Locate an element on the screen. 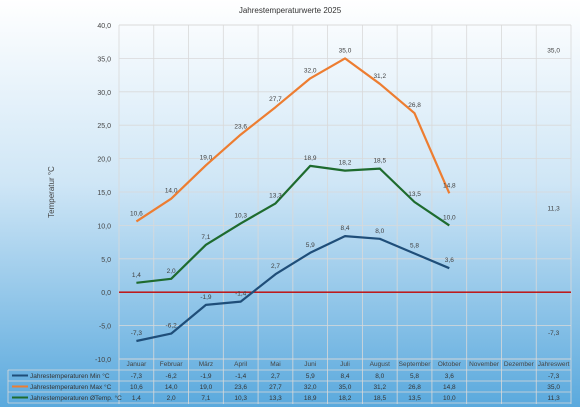  data-label: 2,0 is located at coordinates (171, 271).